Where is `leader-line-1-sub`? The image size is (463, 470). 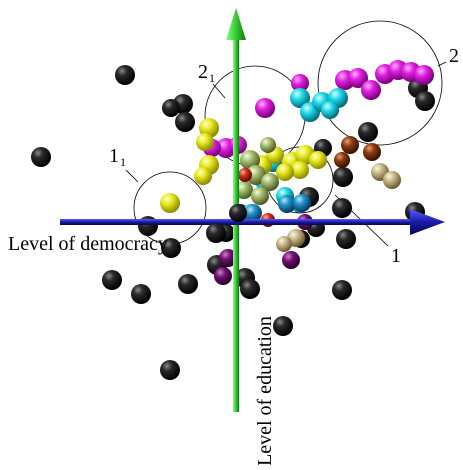
leader-line-1-sub is located at coordinates (132, 176).